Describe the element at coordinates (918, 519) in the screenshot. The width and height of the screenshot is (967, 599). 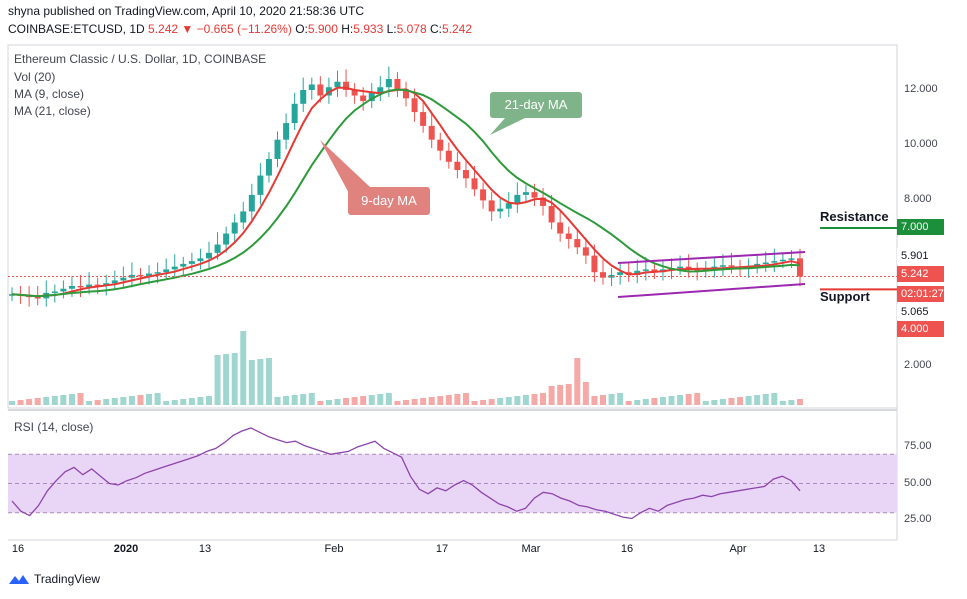
I see `rsi-tick-label: 25.00` at that location.